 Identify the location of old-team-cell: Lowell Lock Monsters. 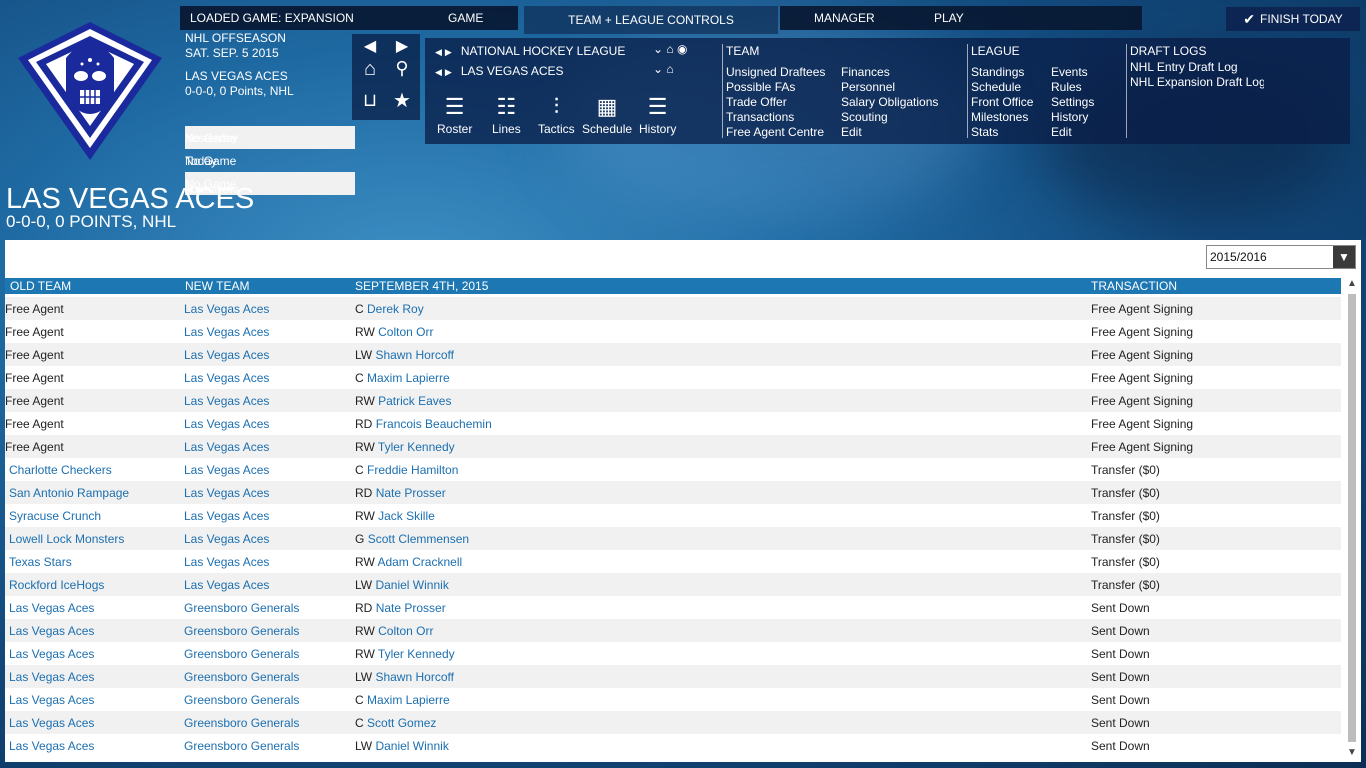
(67, 539).